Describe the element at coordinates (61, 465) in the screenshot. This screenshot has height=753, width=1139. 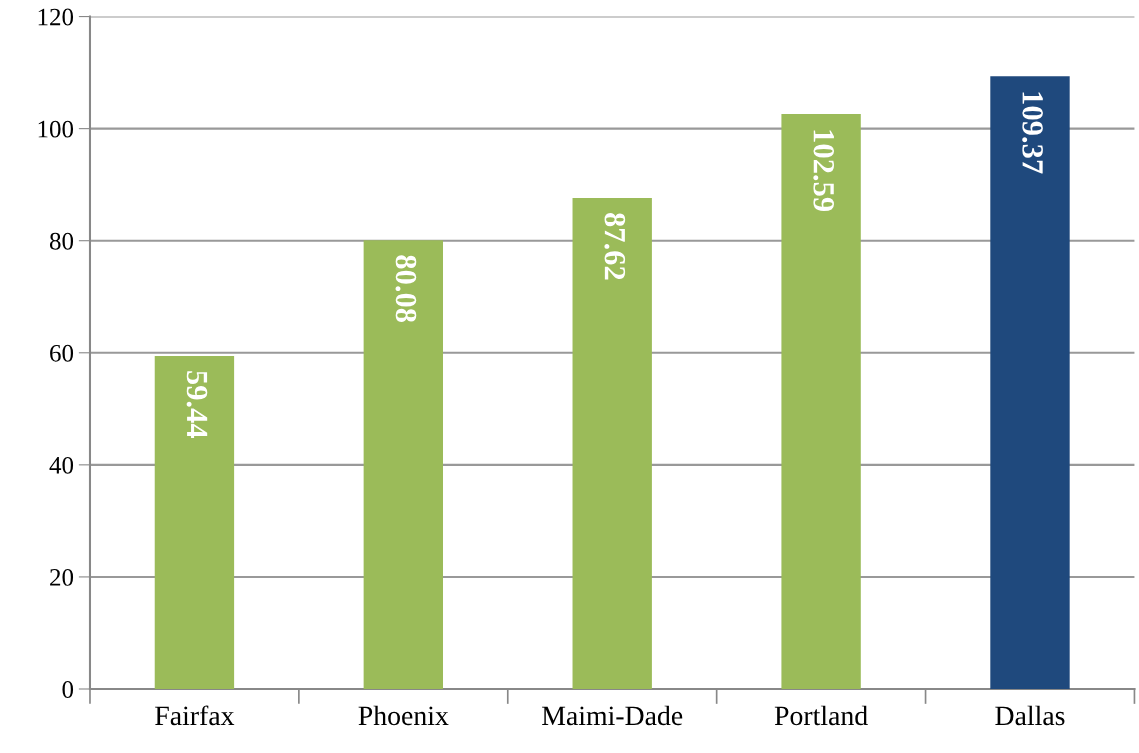
I see `y-tick-label: 40` at that location.